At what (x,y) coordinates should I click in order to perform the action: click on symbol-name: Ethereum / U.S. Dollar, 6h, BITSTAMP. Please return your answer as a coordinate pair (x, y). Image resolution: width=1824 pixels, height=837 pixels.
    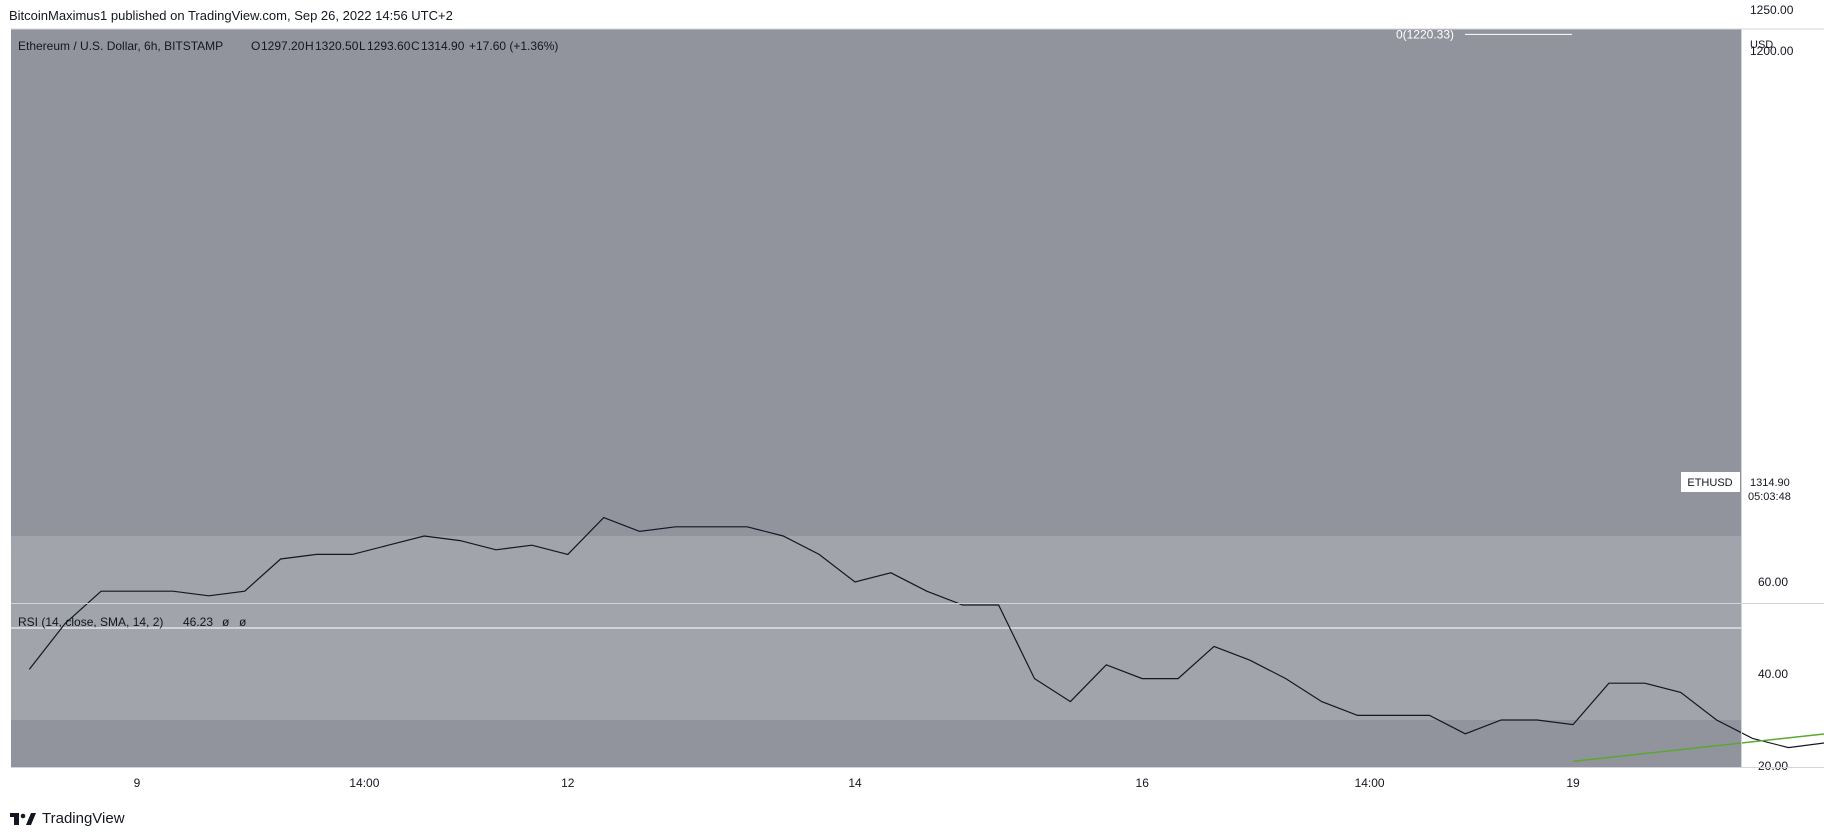
    Looking at the image, I should click on (120, 46).